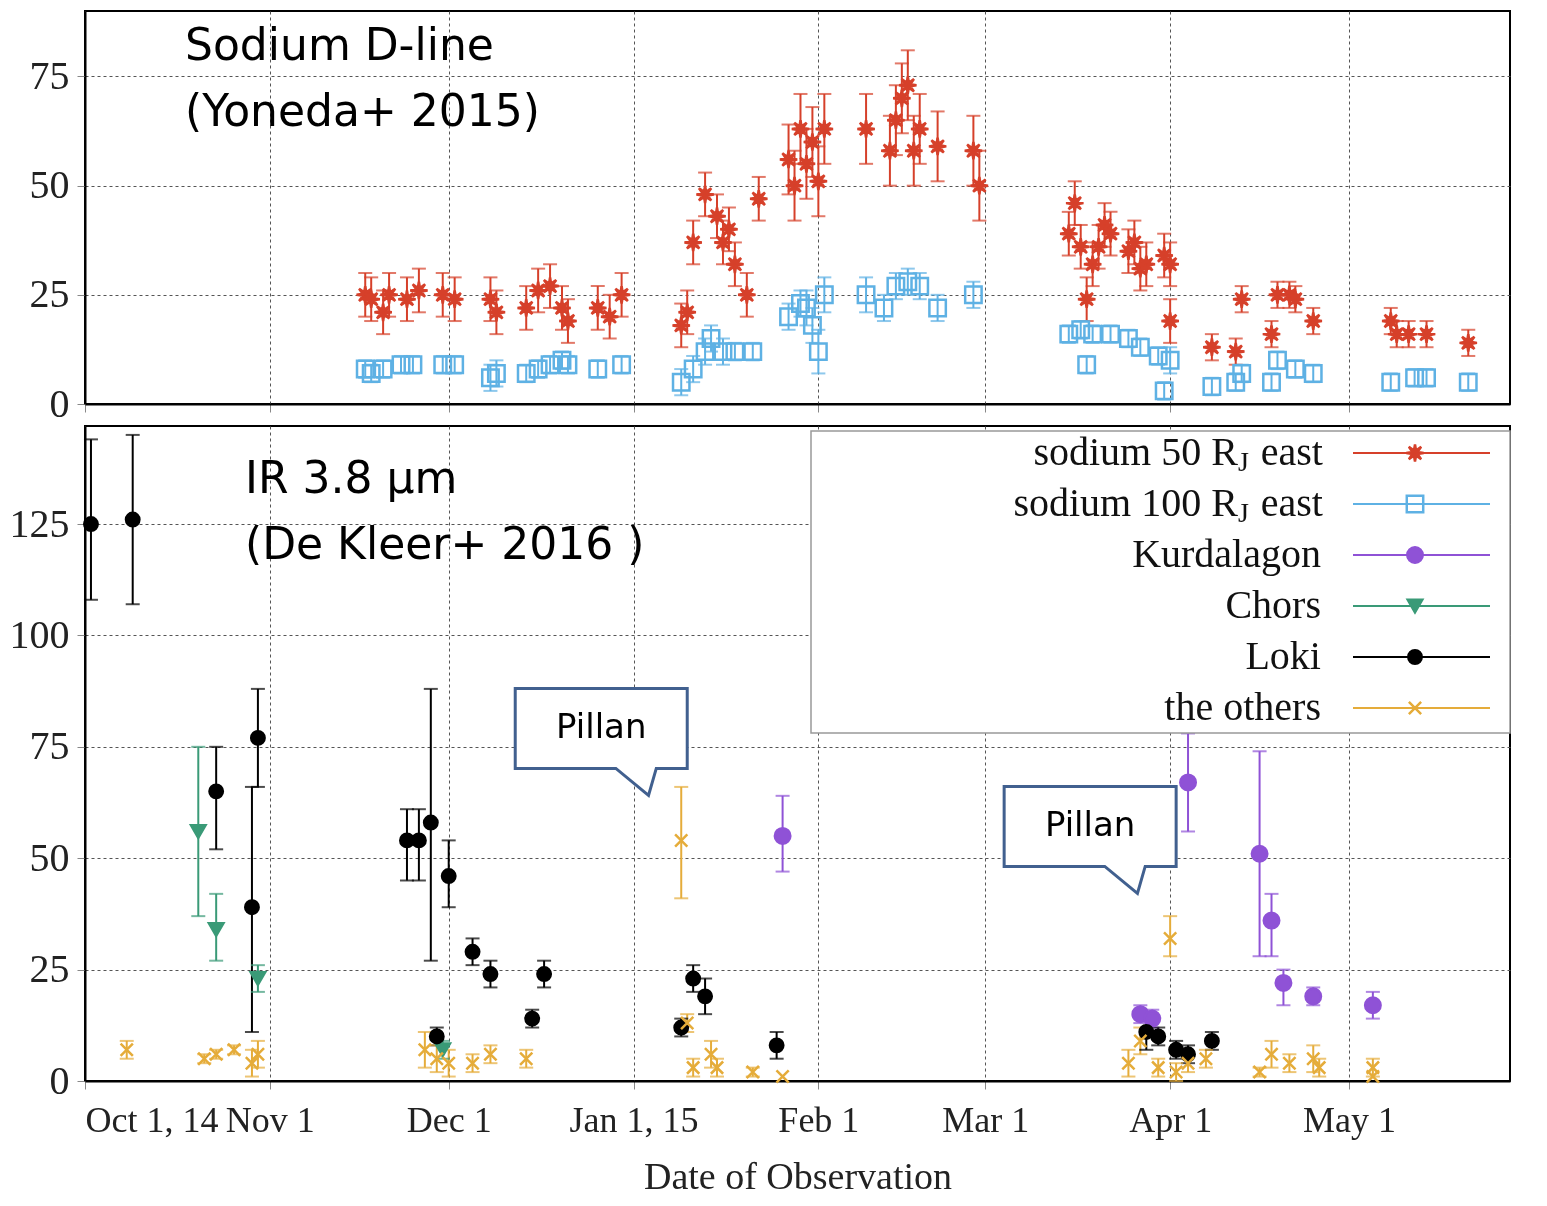 The image size is (1547, 1206). Describe the element at coordinates (634, 1119) in the screenshot. I see `x-tick-label: Jan 1, 15` at that location.